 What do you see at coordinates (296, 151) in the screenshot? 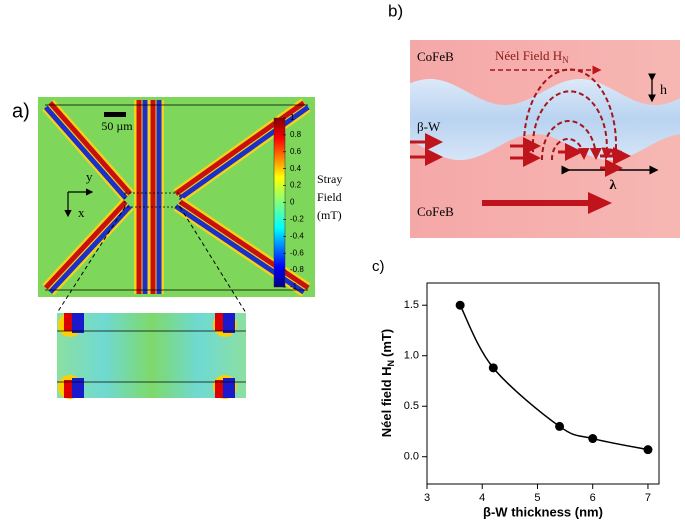
I see `colorbar-tick-label: 0.6` at bounding box center [296, 151].